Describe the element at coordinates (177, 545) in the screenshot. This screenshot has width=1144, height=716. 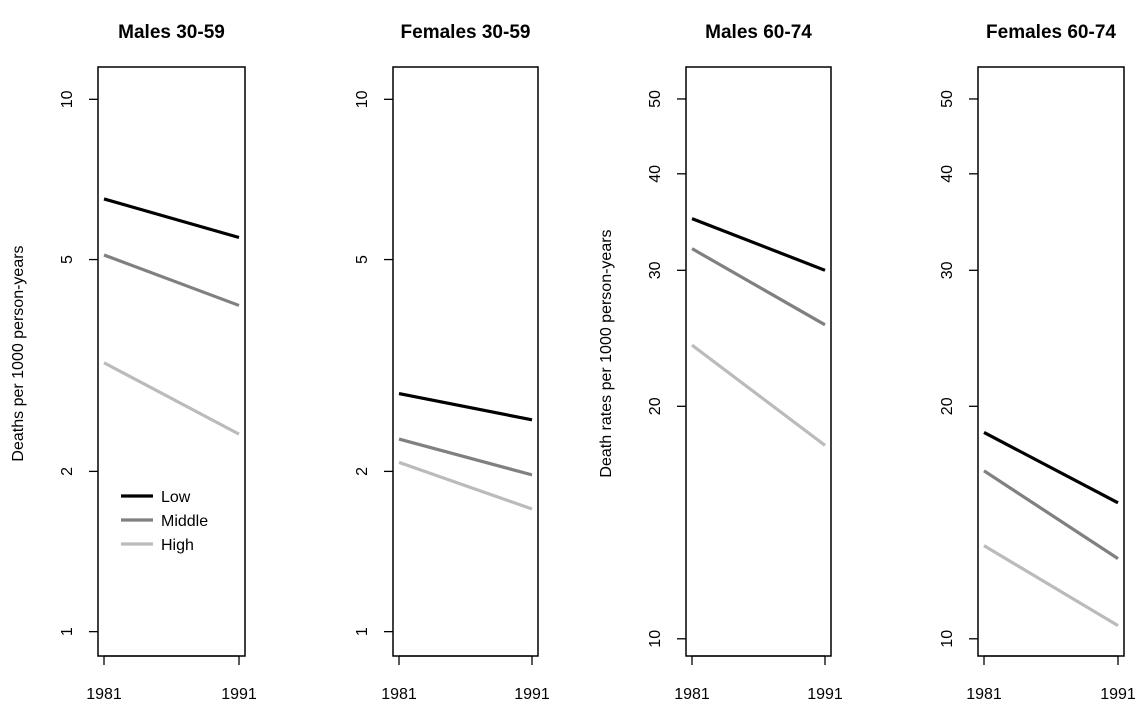
I see `legend-label: High` at that location.